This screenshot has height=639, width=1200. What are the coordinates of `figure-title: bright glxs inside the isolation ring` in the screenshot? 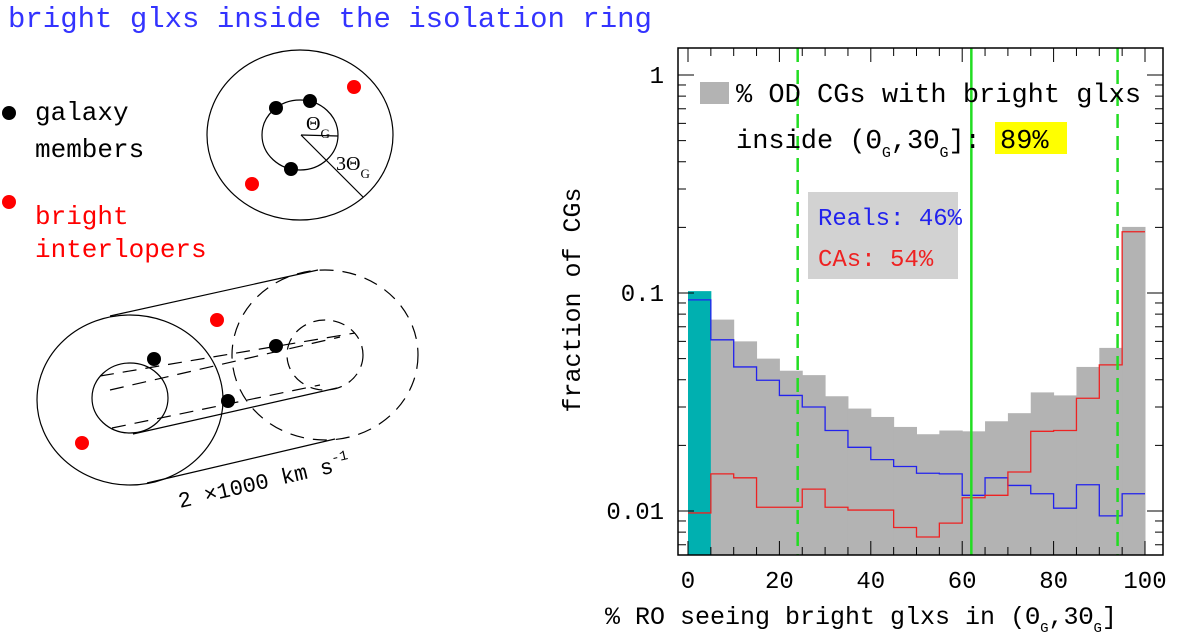 It's located at (330, 19).